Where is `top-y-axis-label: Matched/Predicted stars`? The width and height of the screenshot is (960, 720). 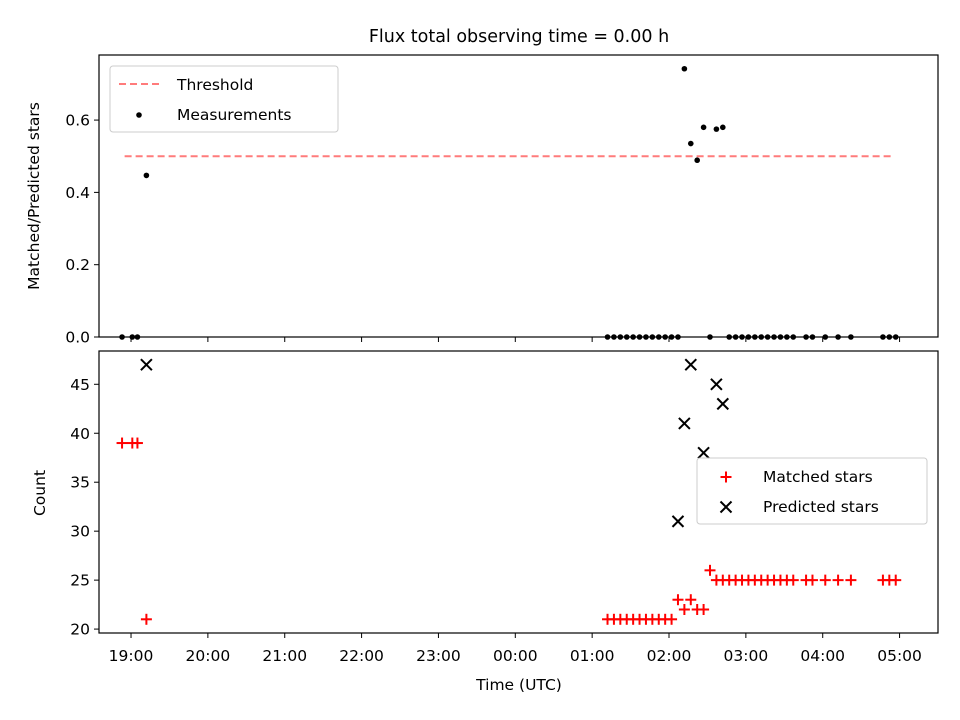
top-y-axis-label: Matched/Predicted stars is located at coordinates (34, 196).